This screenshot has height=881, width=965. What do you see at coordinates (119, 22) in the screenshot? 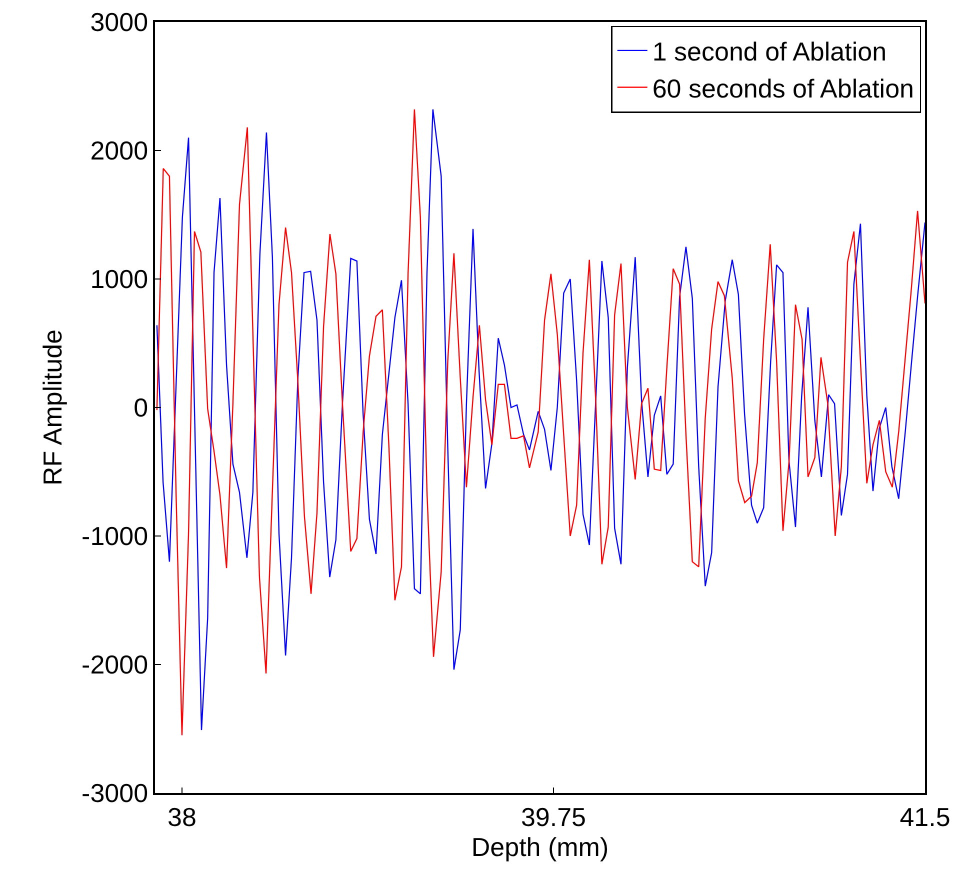
I see `y-tick-label: 3000` at bounding box center [119, 22].